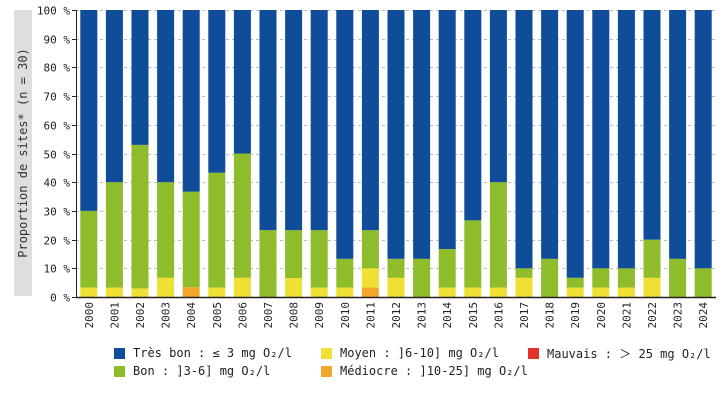 This screenshot has width=725, height=400. Describe the element at coordinates (166, 287) in the screenshot. I see `bar-2003-moyen` at that location.